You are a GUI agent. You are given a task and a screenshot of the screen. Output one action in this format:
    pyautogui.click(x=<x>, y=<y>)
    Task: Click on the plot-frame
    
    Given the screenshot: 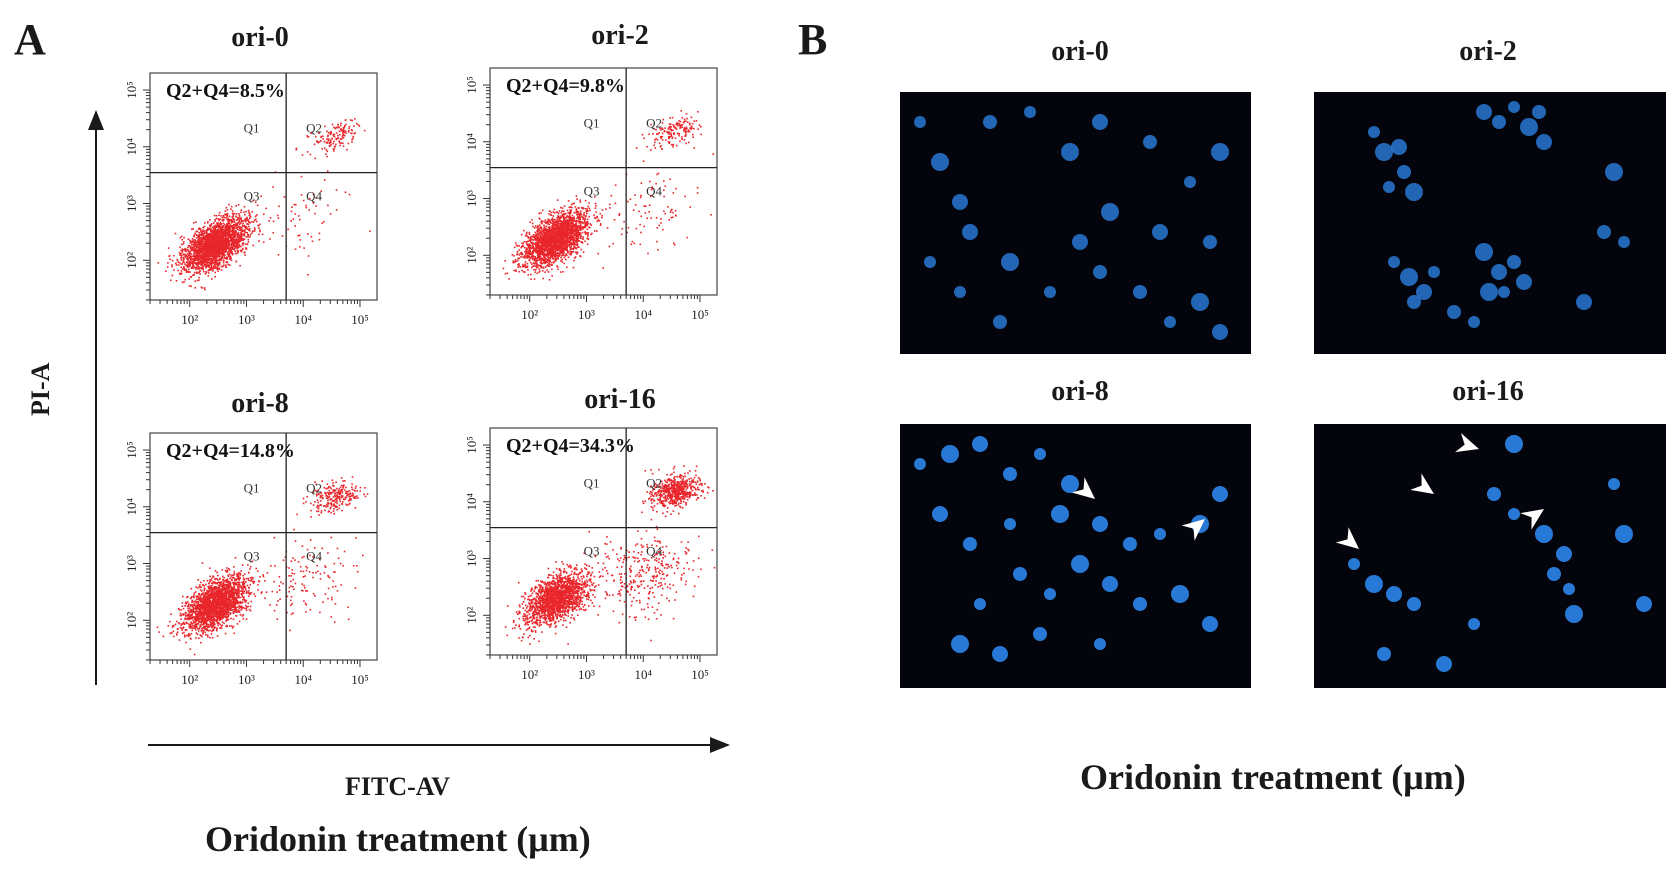 What is the action you would take?
    pyautogui.click(x=263, y=546)
    